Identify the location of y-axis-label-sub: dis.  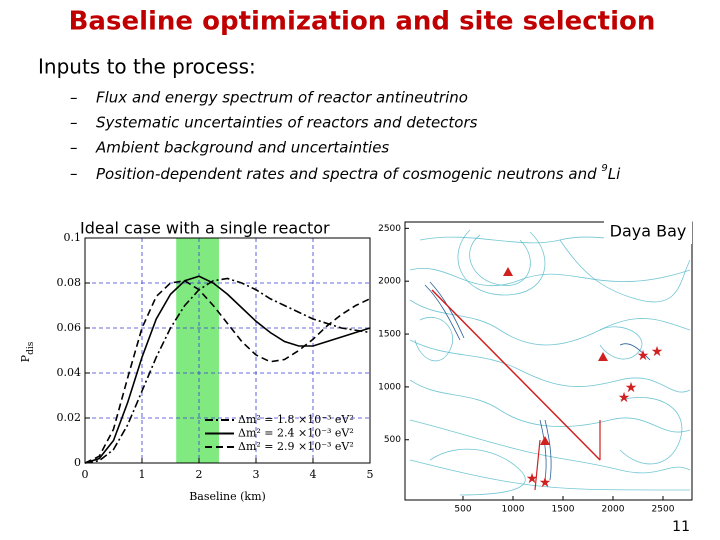
(31, 348).